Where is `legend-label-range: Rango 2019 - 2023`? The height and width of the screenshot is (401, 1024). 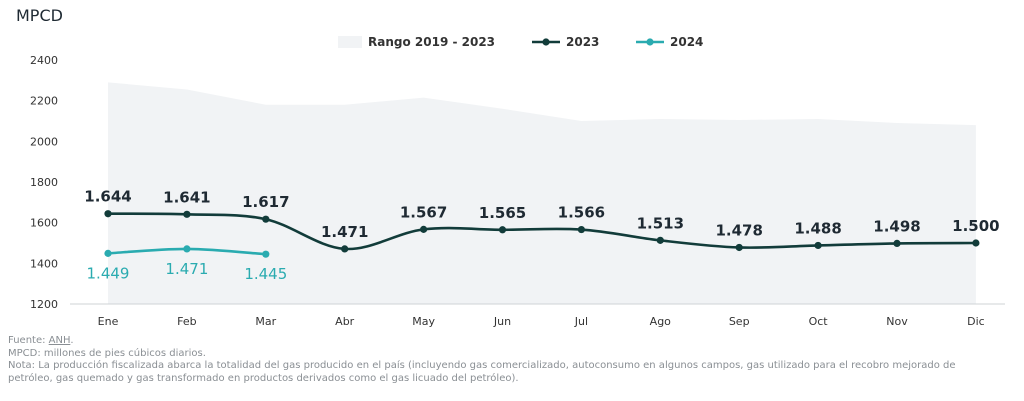
legend-label-range: Rango 2019 - 2023 is located at coordinates (431, 42).